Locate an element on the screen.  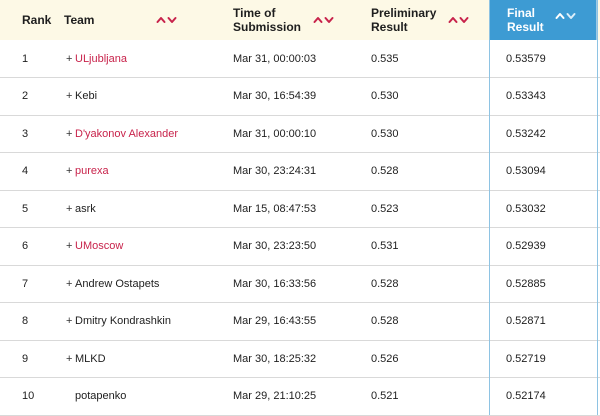
table-row: 2 + Kebi Mar 30, 16:54:39 0.530 0.53343 is located at coordinates (300, 97).